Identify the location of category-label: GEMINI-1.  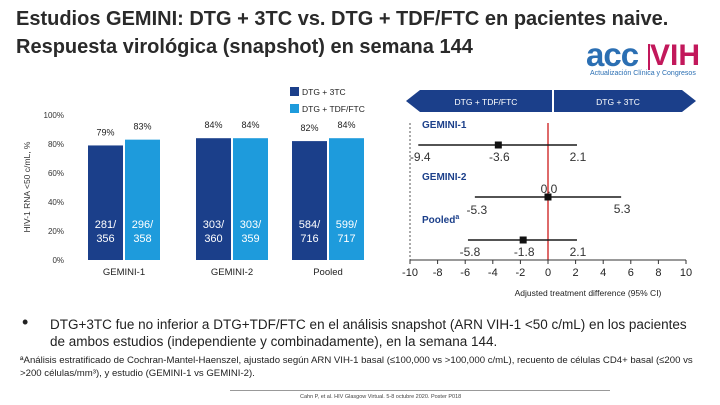
(124, 272).